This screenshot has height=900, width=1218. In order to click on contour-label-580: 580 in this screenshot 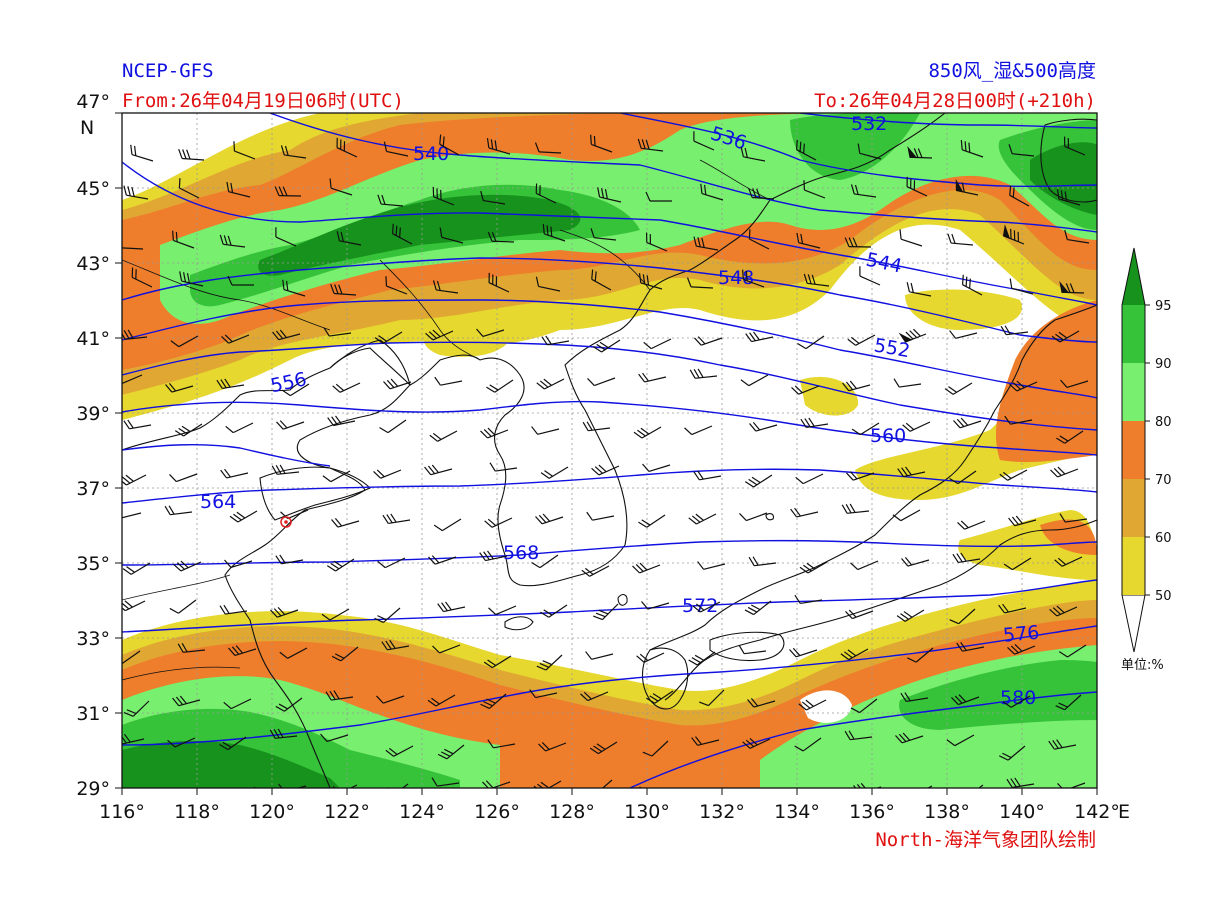, I will do `click(1018, 698)`.